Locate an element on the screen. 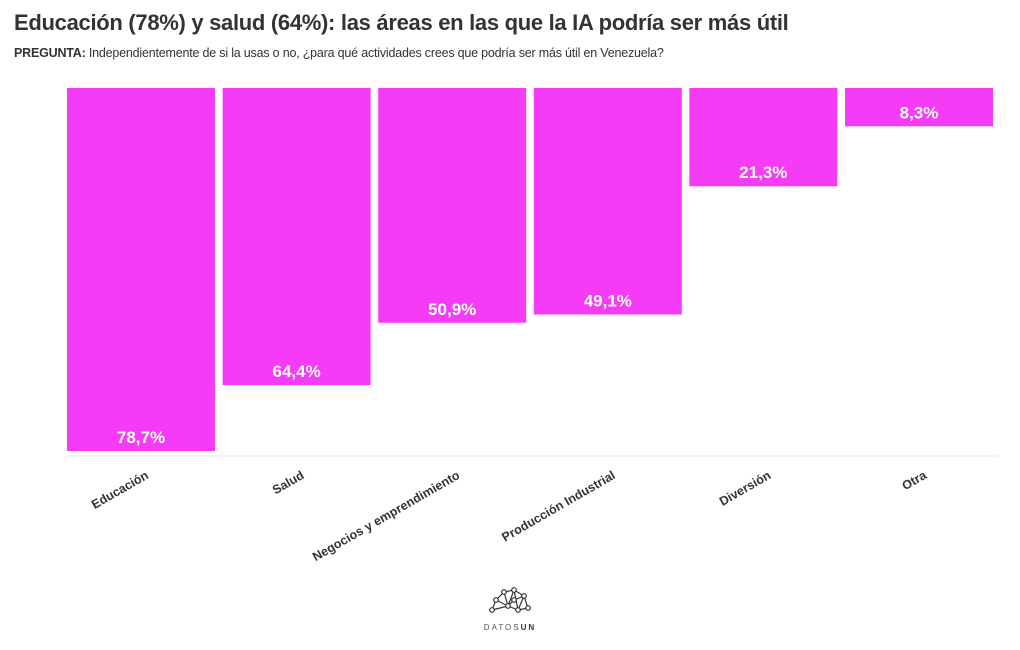  network-logo-icon is located at coordinates (510, 600).